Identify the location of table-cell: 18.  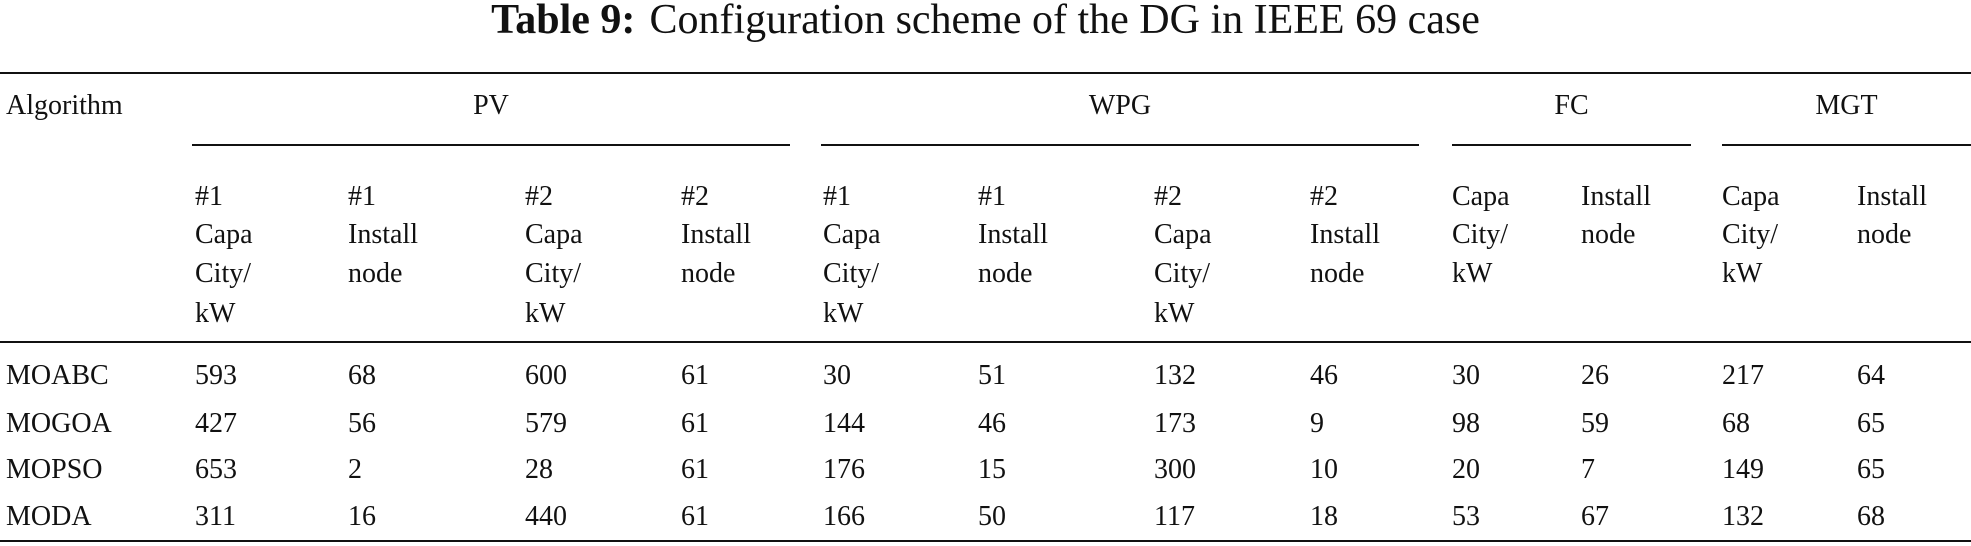
(1324, 516).